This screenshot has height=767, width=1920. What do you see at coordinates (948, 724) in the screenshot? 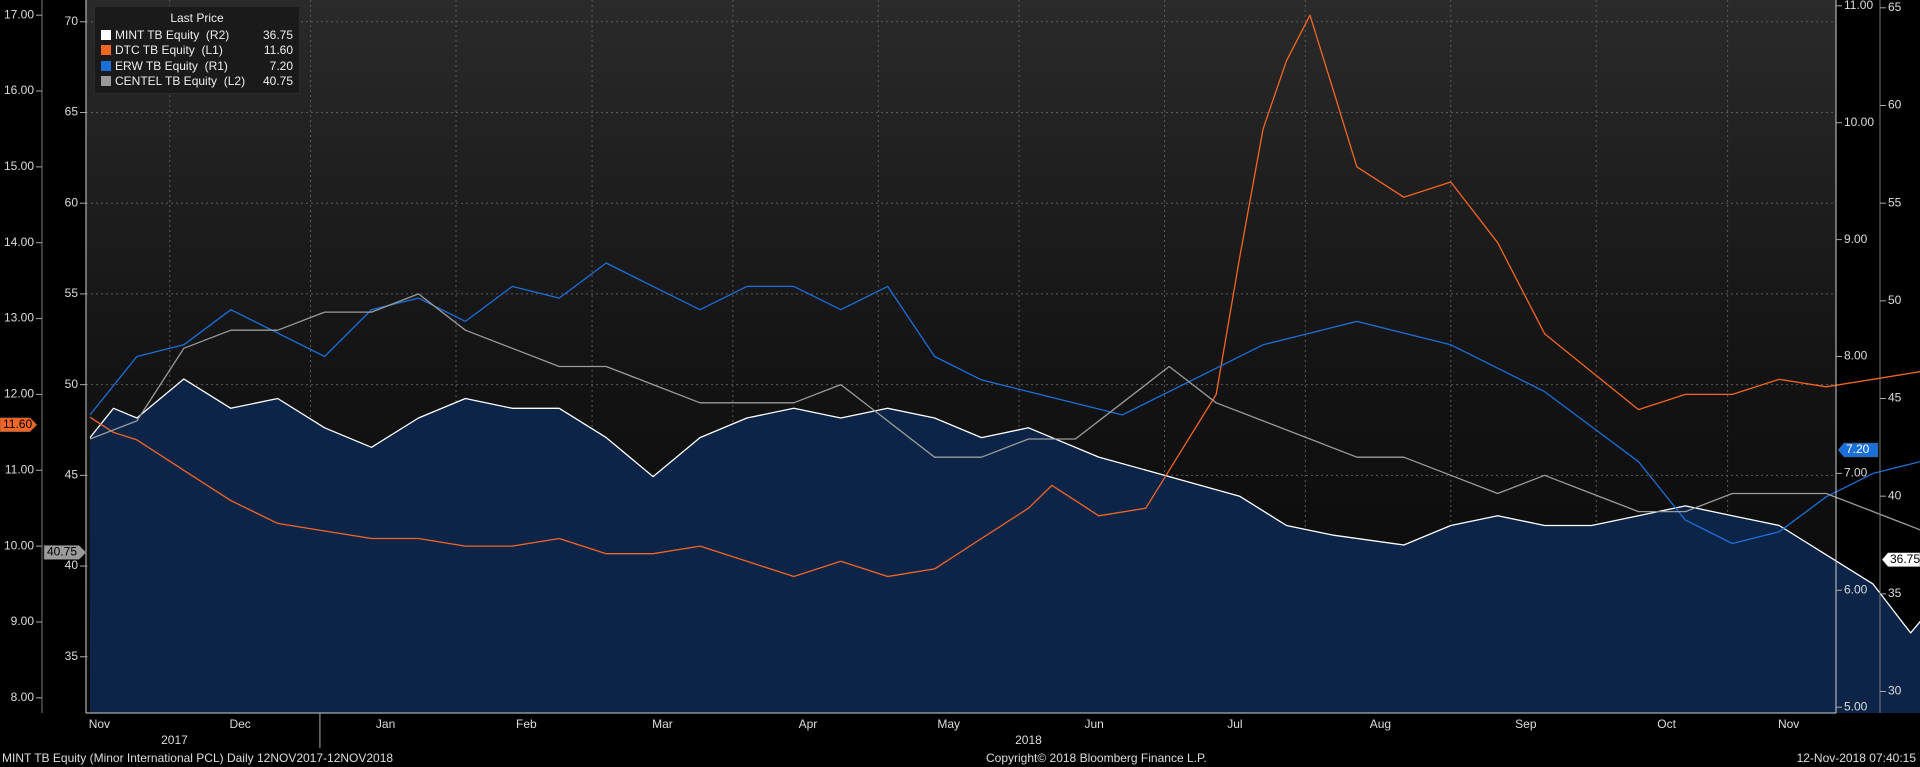
I see `month-label: May` at bounding box center [948, 724].